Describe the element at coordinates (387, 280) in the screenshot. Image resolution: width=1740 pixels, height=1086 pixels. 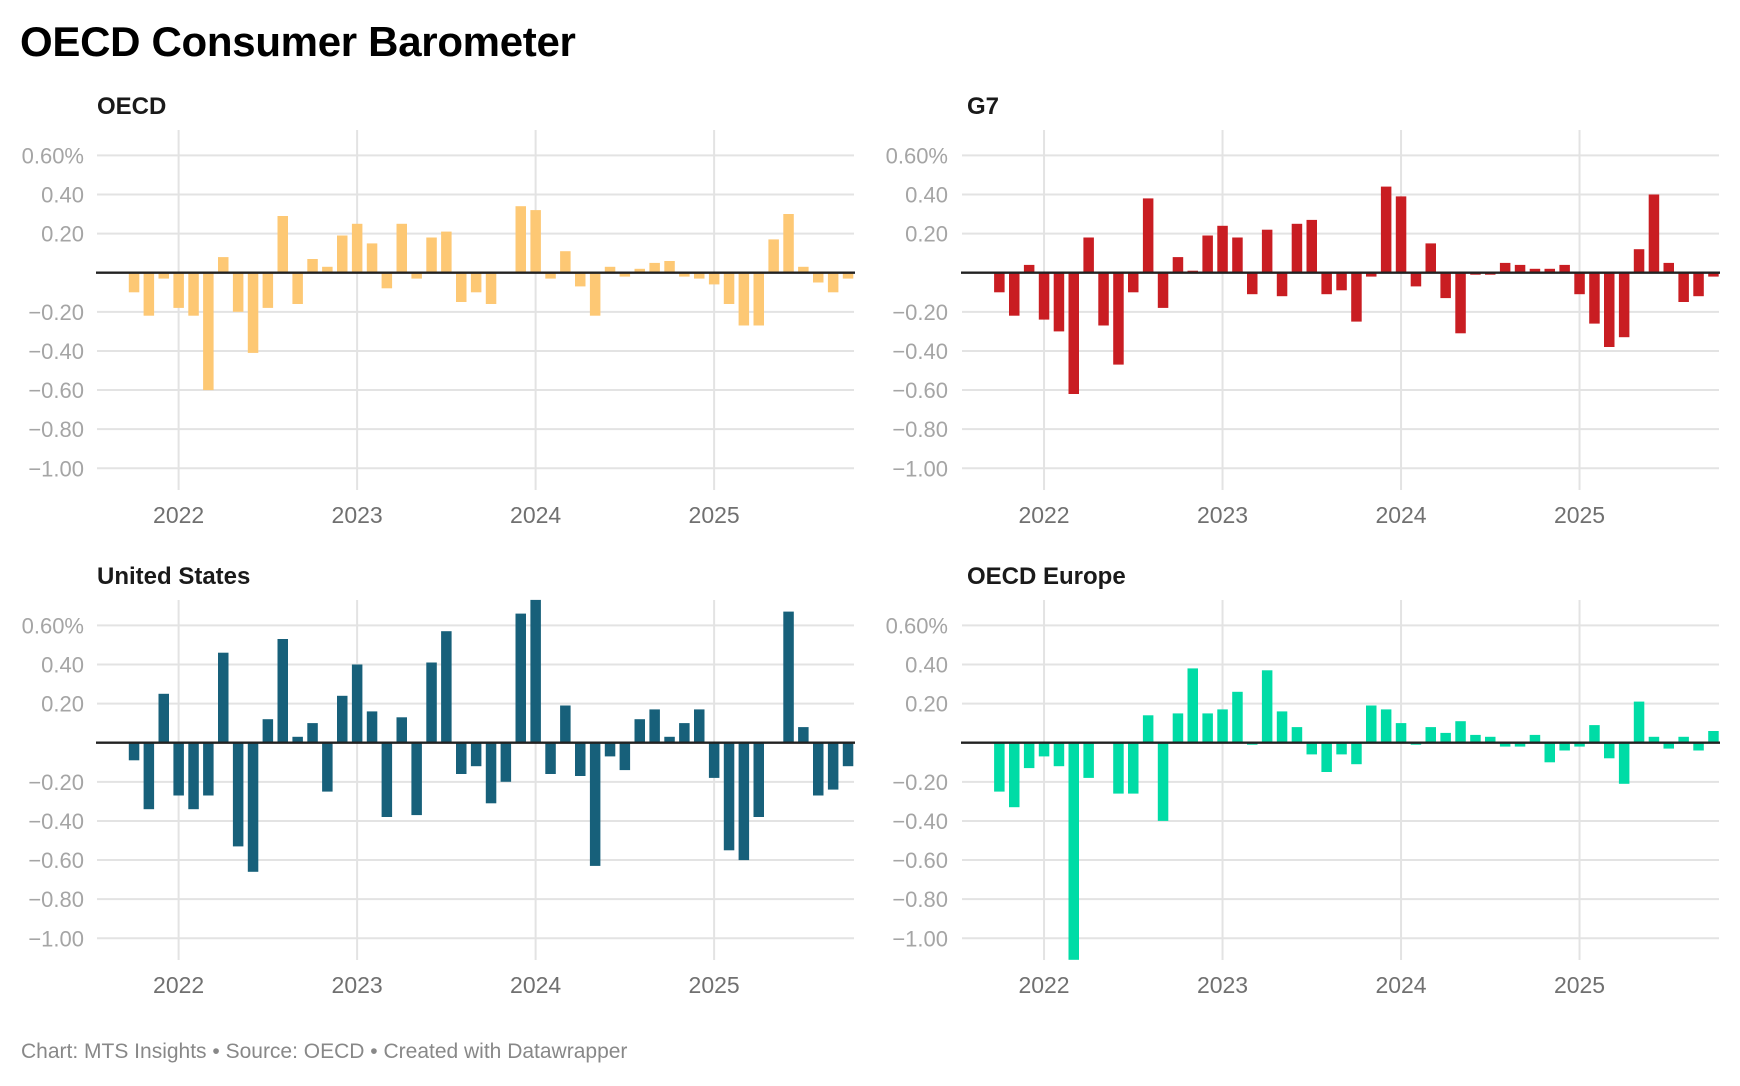
I see `bar: 2023-03: -0.08` at that location.